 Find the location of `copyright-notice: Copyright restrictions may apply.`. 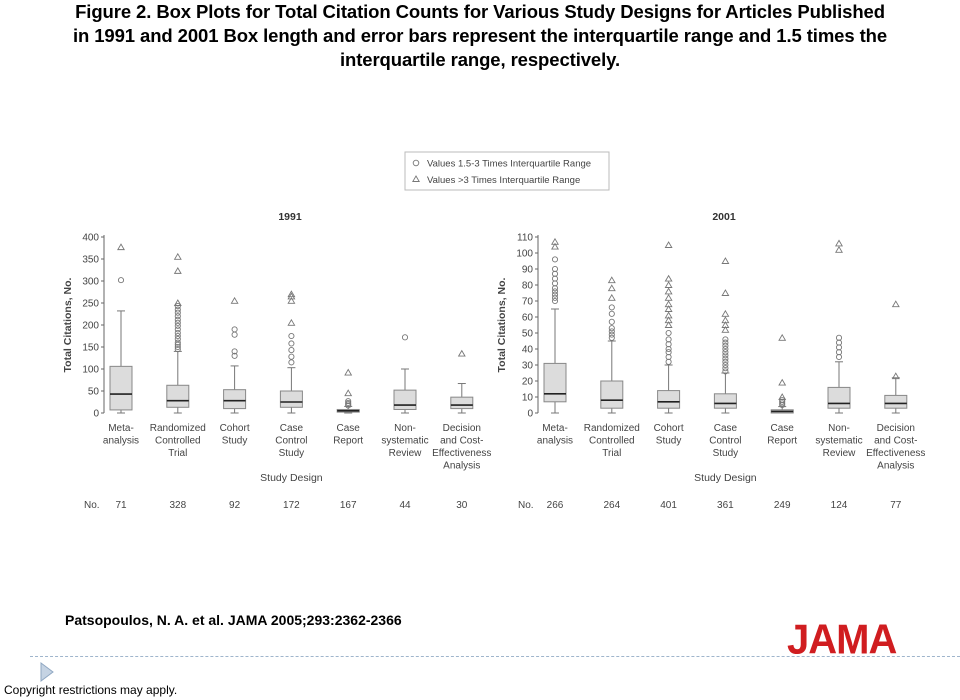

copyright-notice: Copyright restrictions may apply. is located at coordinates (91, 690).